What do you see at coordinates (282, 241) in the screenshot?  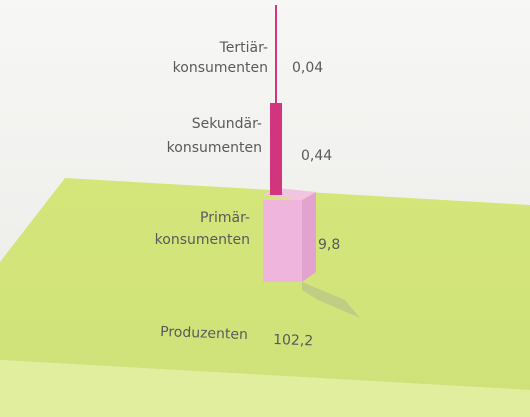 I see `primary-box-front` at bounding box center [282, 241].